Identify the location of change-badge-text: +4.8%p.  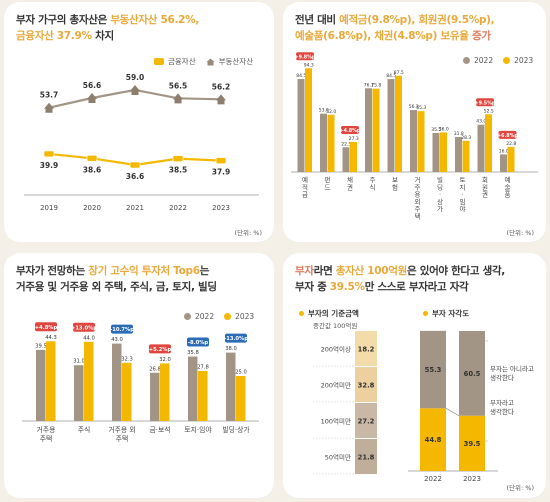
(46, 328).